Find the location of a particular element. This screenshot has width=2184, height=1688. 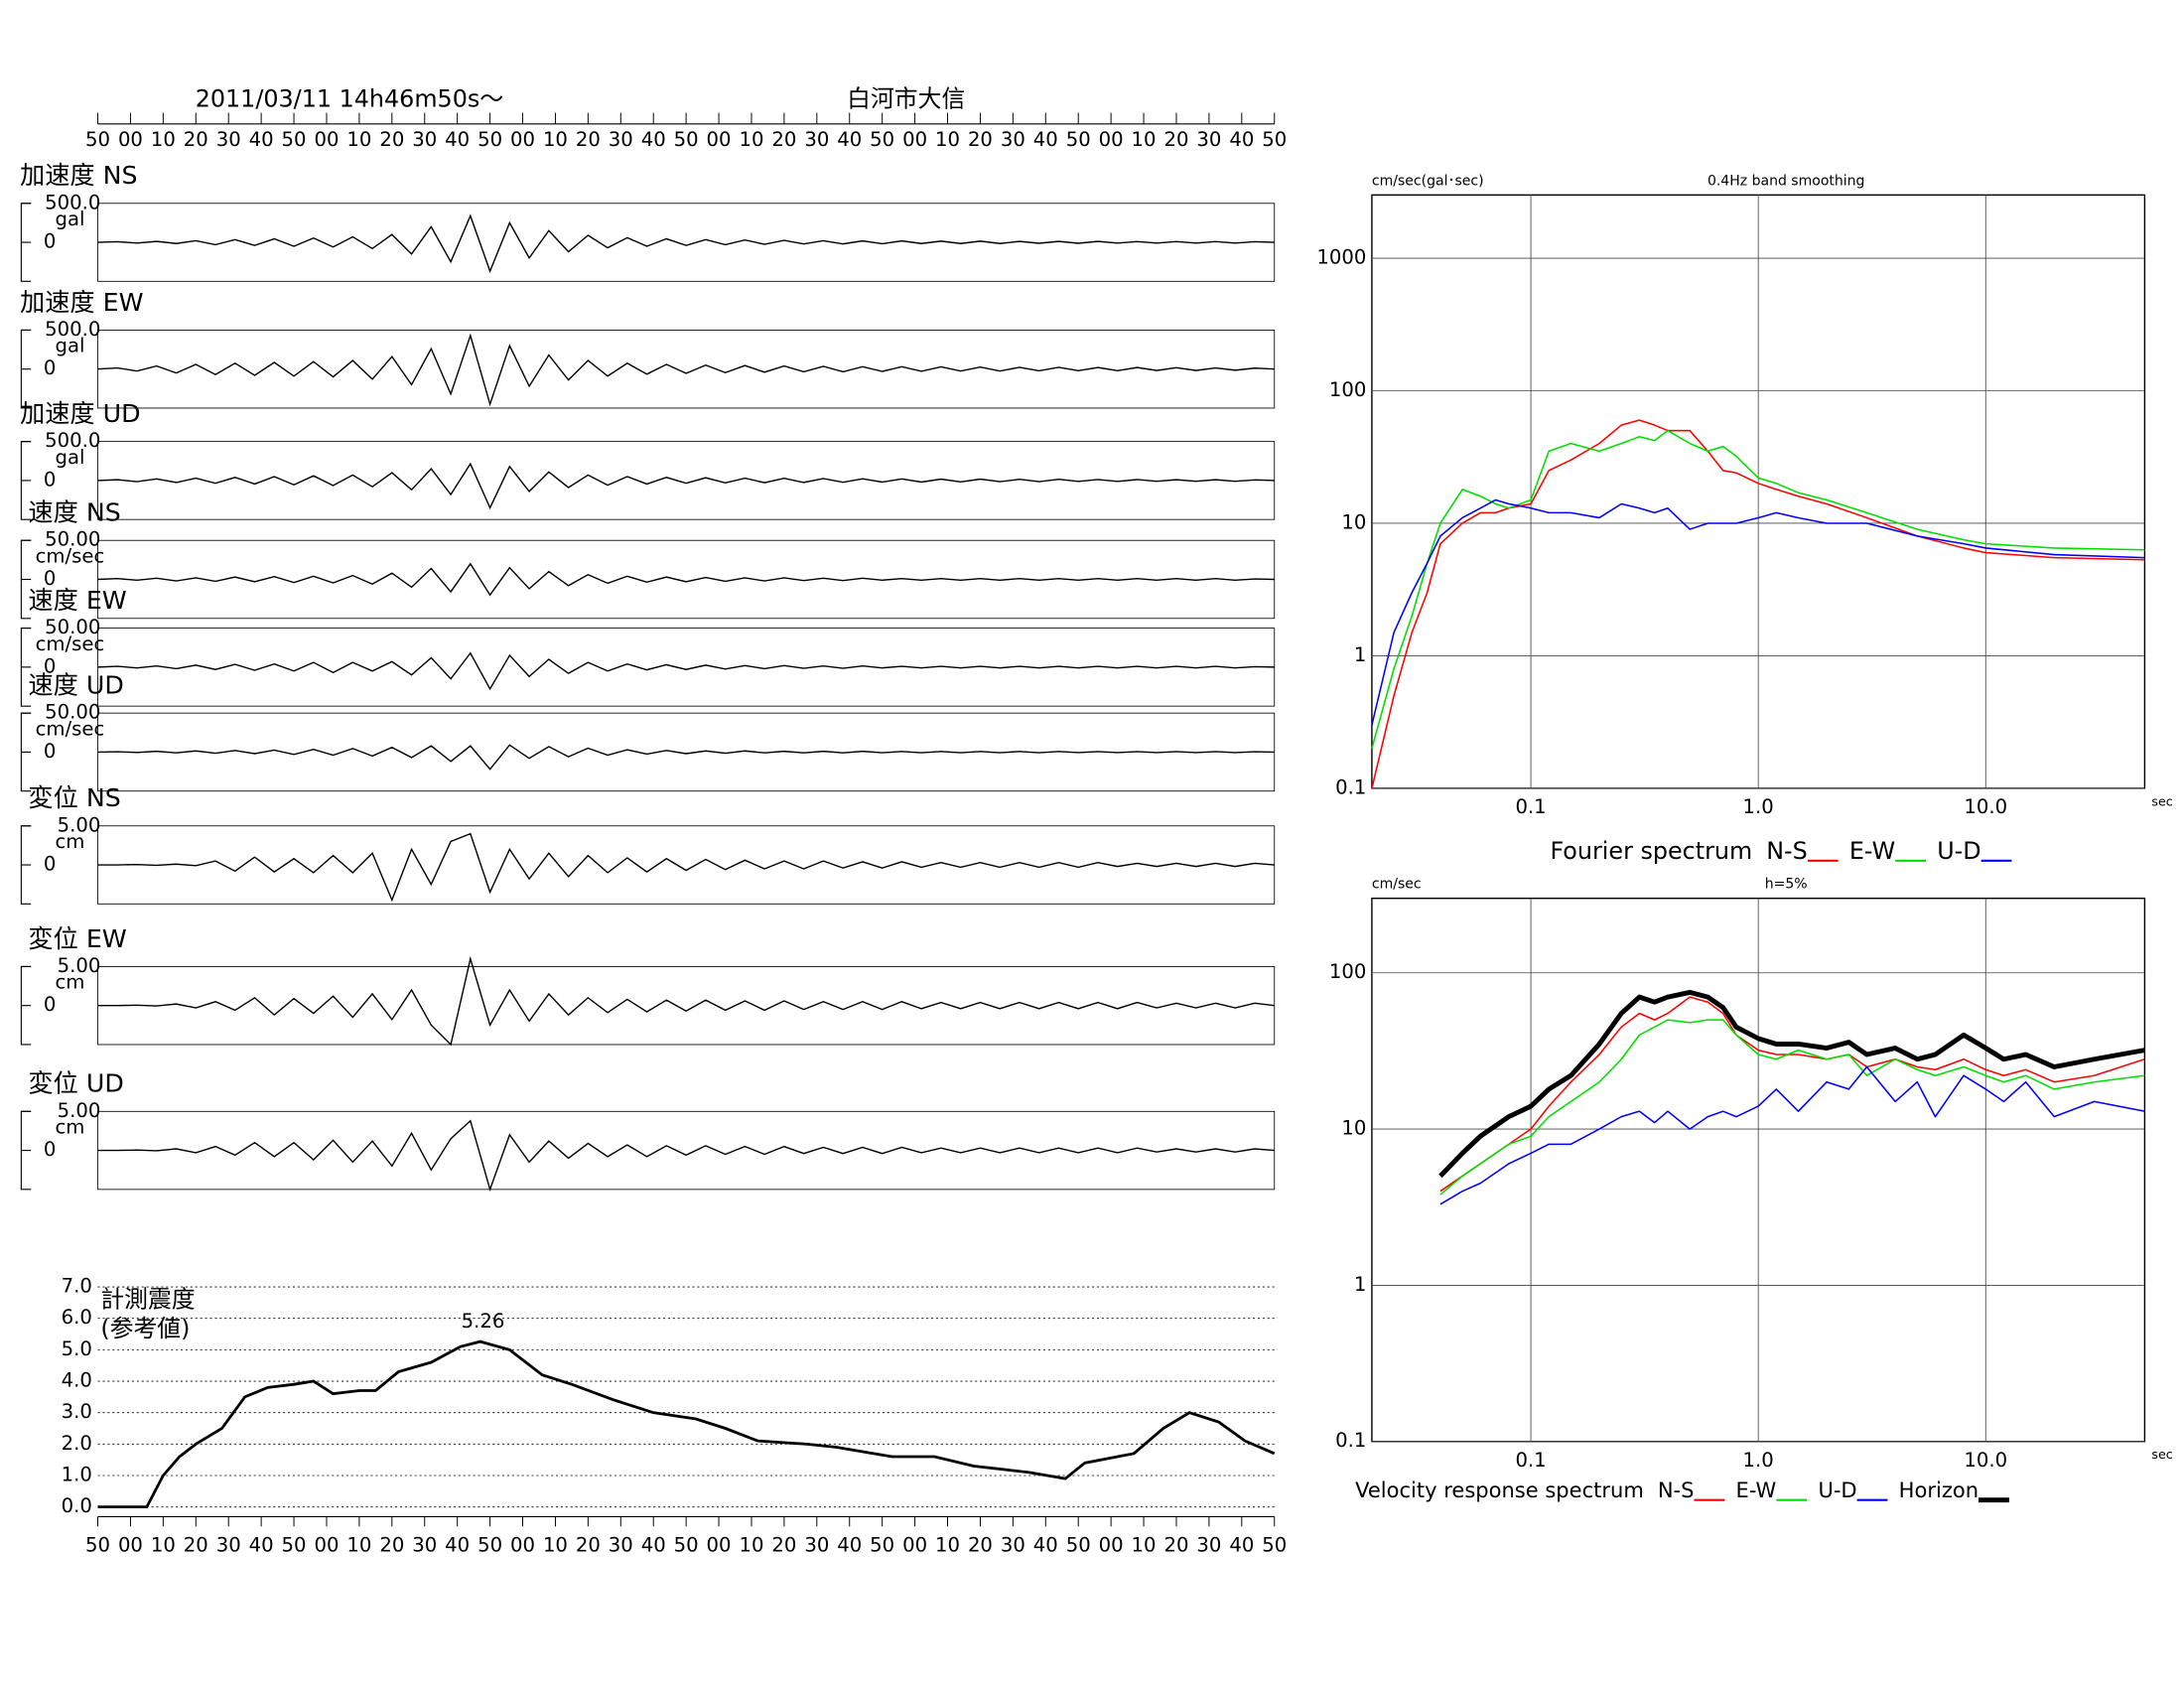

y-tick-label: 1 is located at coordinates (1360, 1284).